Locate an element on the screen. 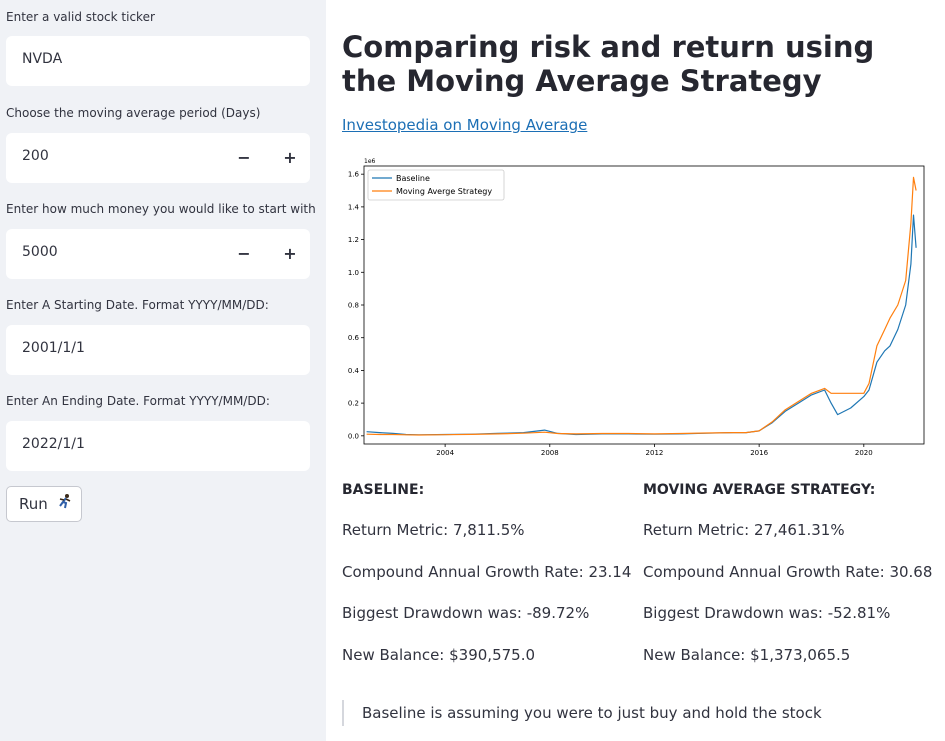 The image size is (945, 741). baseline-heading: BASELINE: is located at coordinates (383, 490).